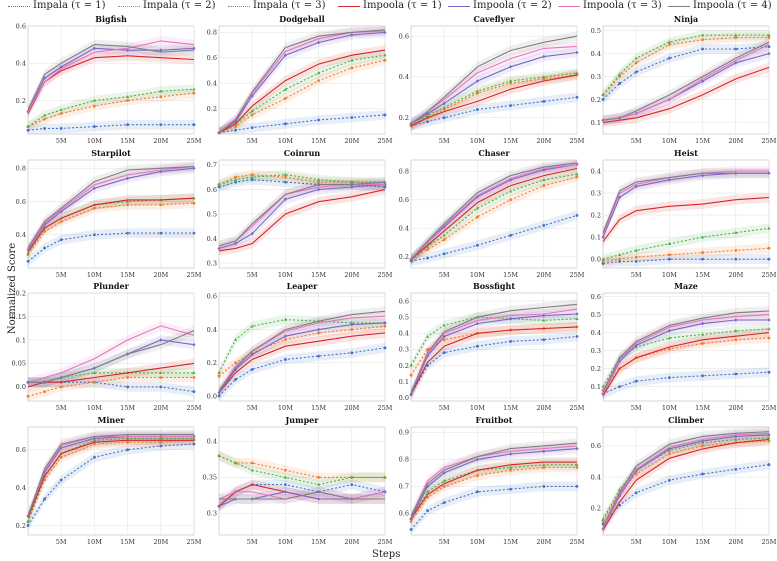  I want to click on band-p2, so click(686, 205).